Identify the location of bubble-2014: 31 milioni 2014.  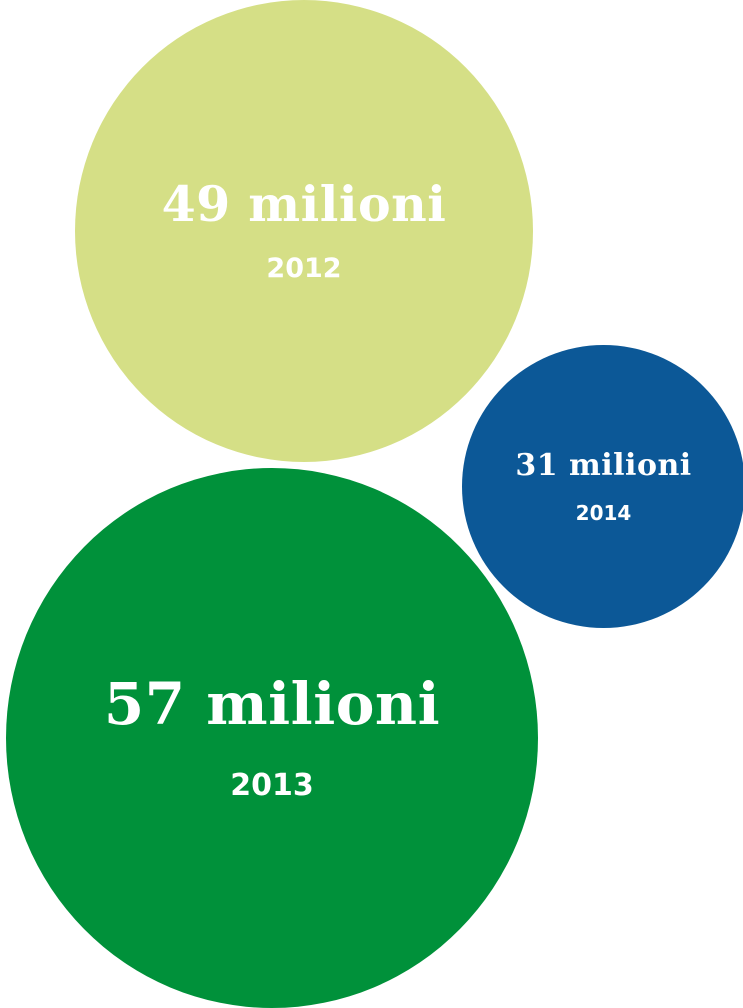
(602, 486).